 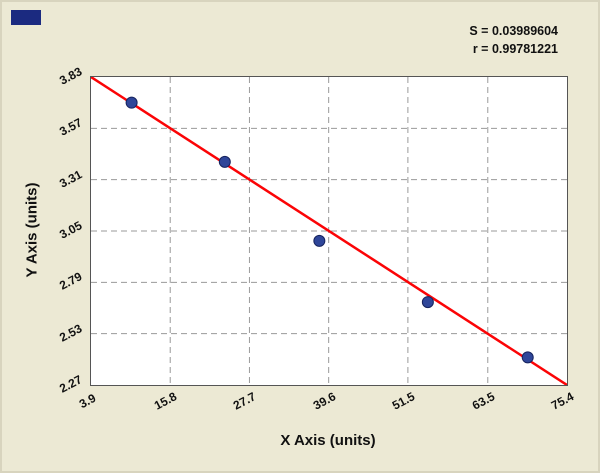 What do you see at coordinates (245, 401) in the screenshot?
I see `x-tick-label: 27.7` at bounding box center [245, 401].